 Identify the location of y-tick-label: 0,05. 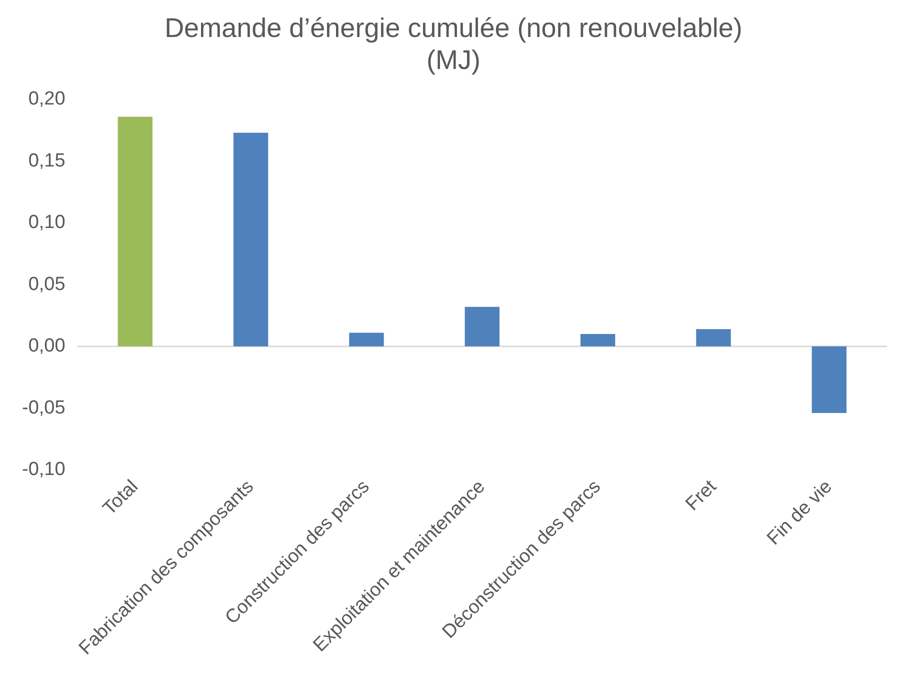
(47, 284).